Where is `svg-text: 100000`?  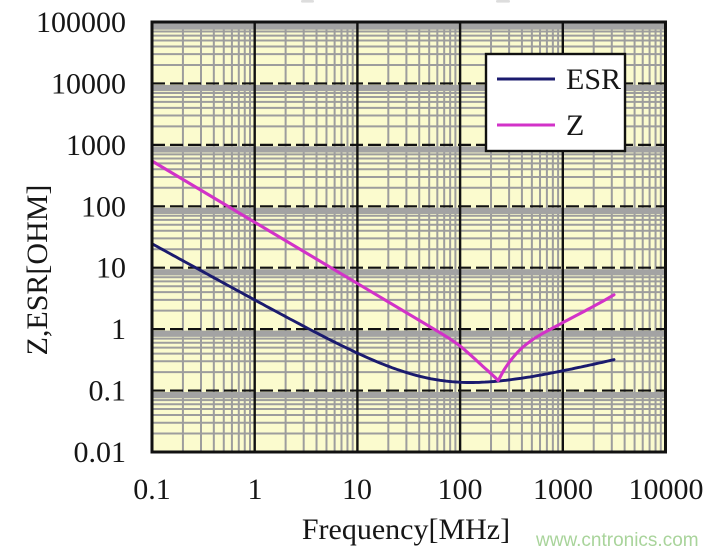 svg-text: 100000 is located at coordinates (81, 22).